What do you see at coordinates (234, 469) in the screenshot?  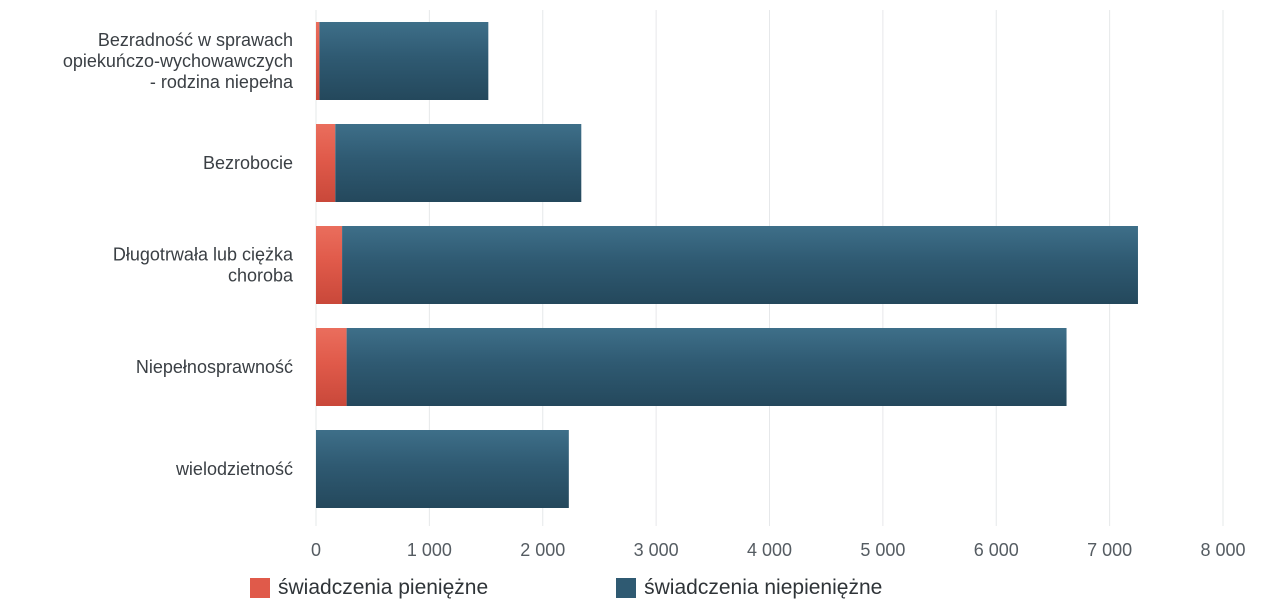 I see `category-label: wielodzietność` at bounding box center [234, 469].